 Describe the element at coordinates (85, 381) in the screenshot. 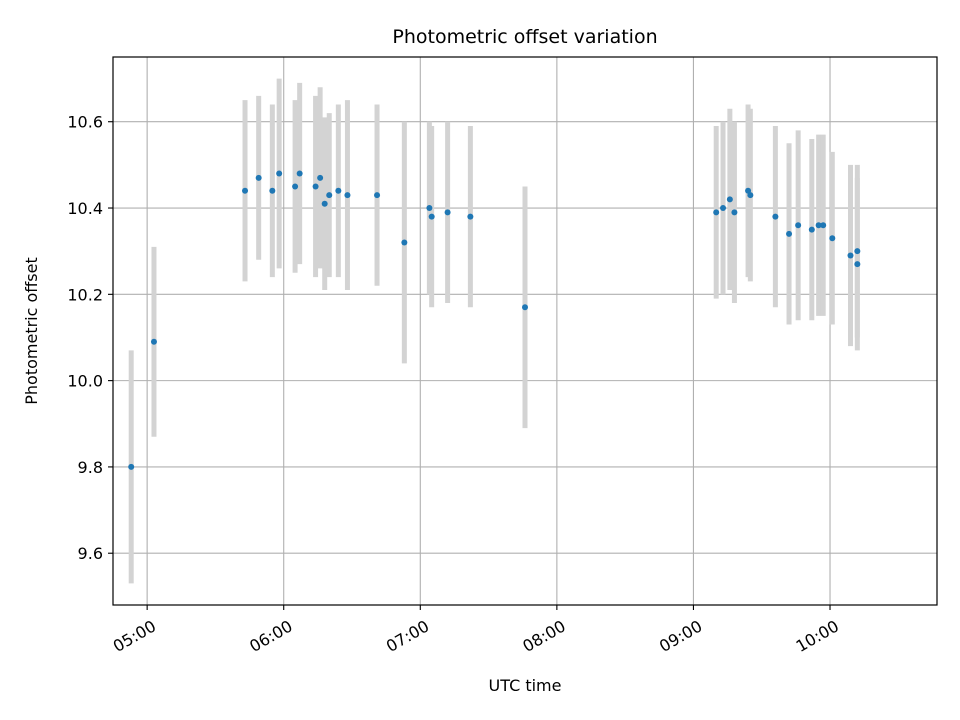

I see `y-tick-label: 10.0` at that location.